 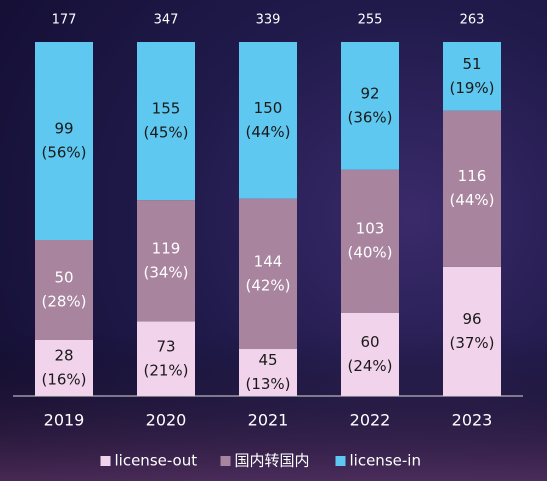 What do you see at coordinates (369, 117) in the screenshot?
I see `percent-label: (36%)` at bounding box center [369, 117].